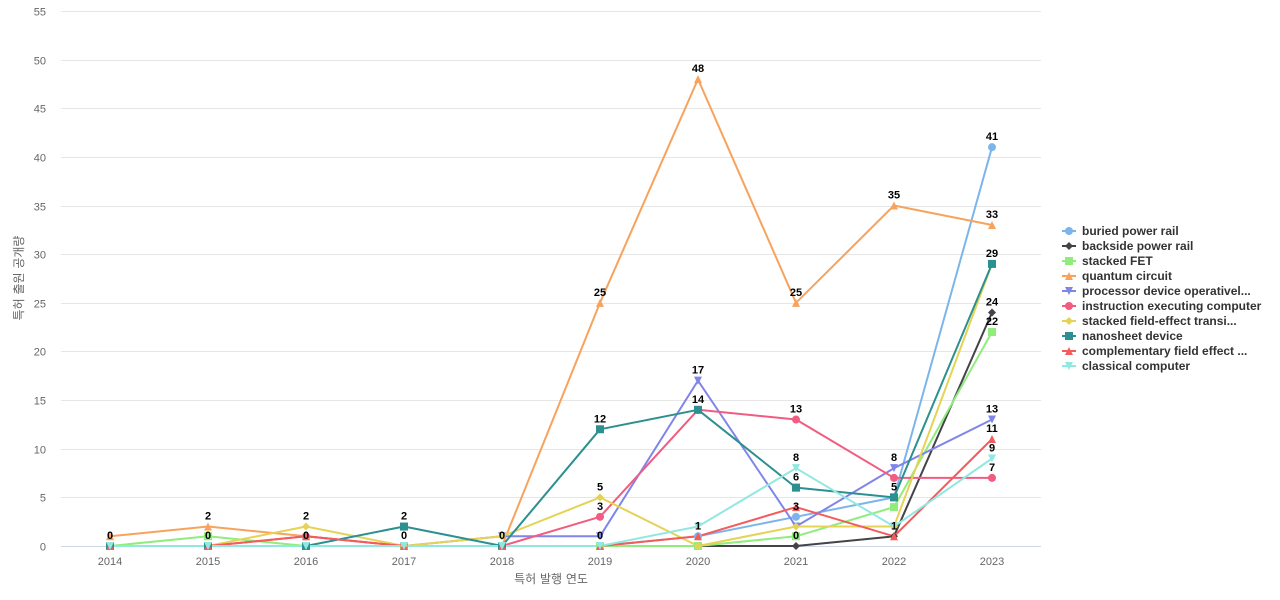 This screenshot has height=600, width=1280. I want to click on data-label: 12, so click(600, 419).